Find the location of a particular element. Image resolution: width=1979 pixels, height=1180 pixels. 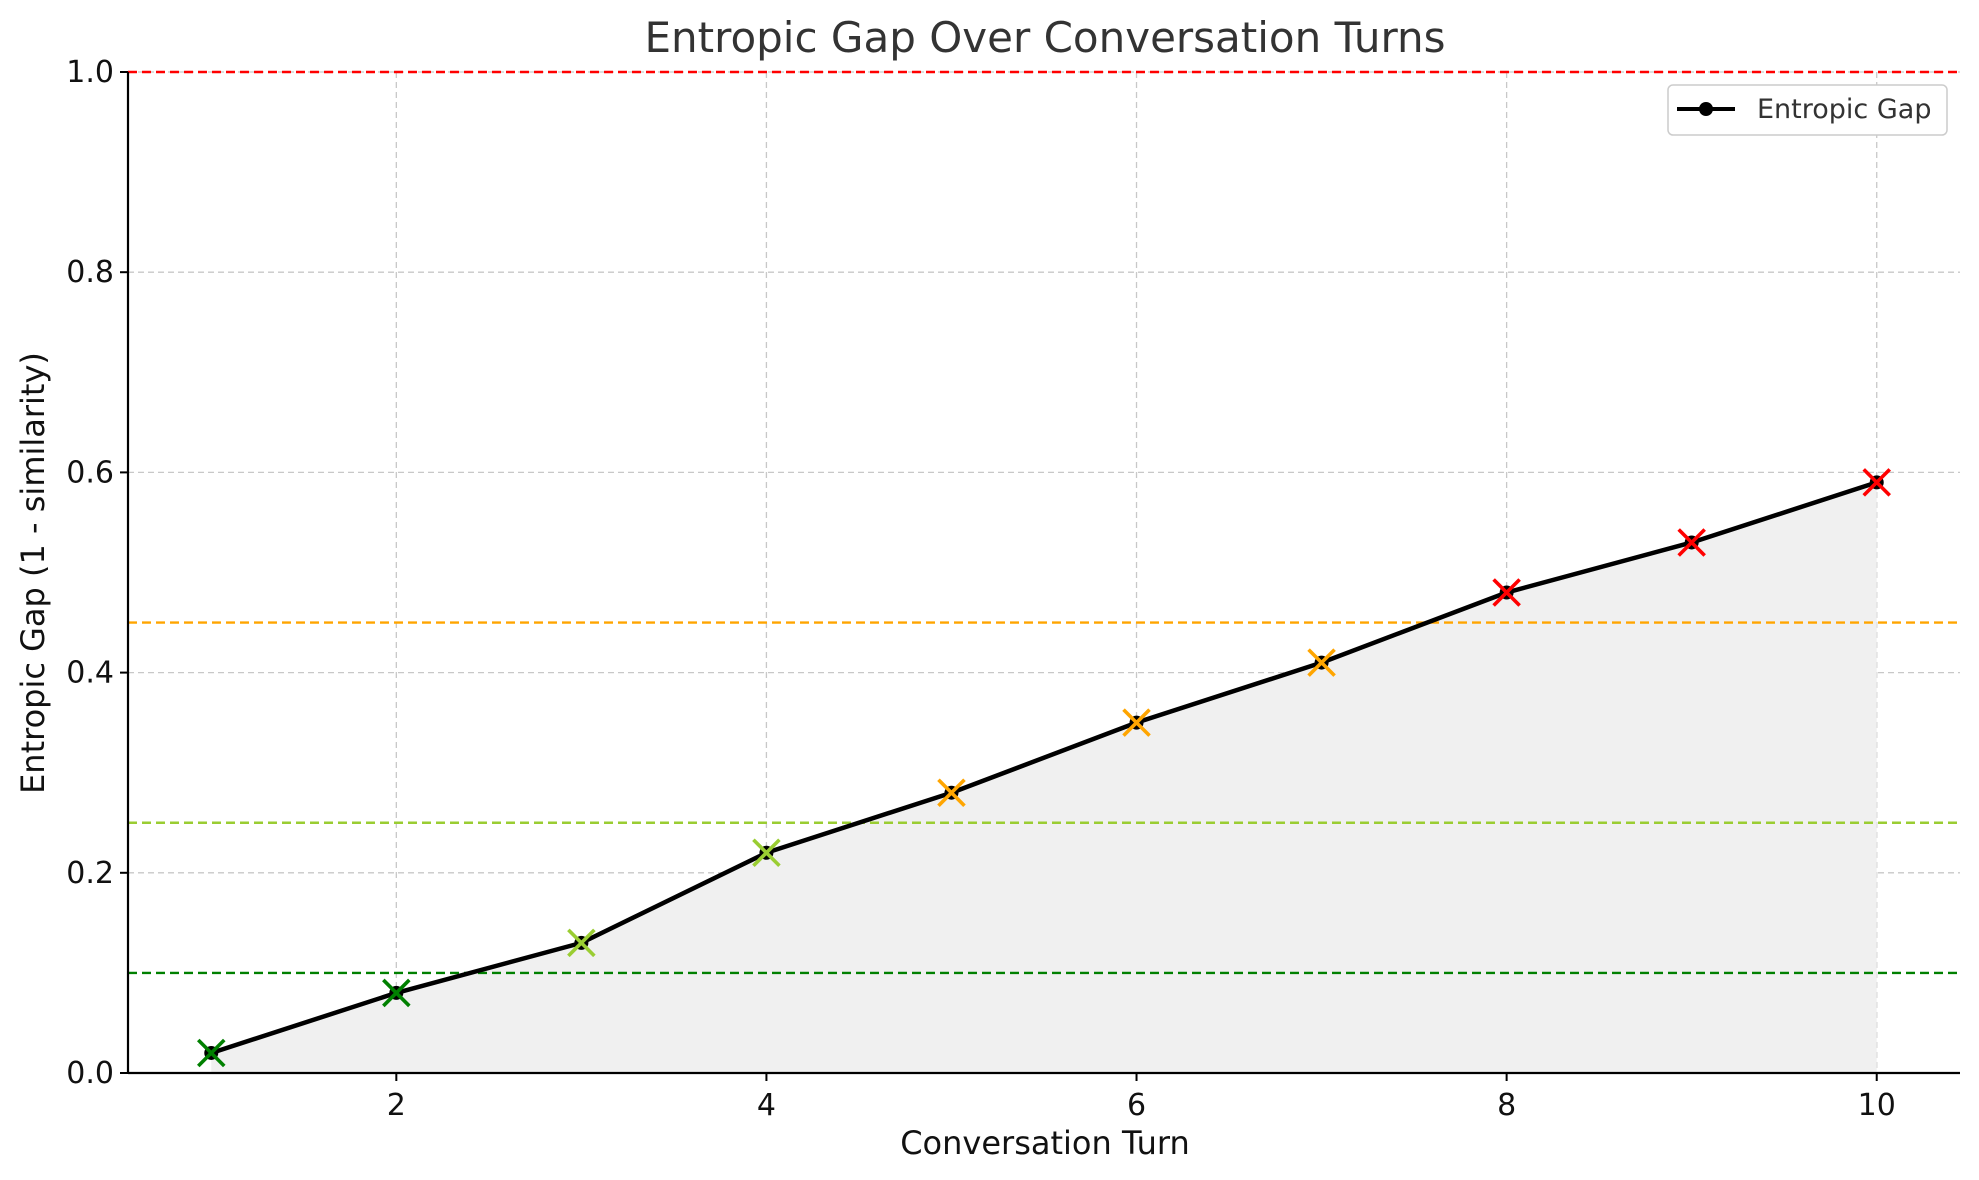

legend: Entropic Gap is located at coordinates (1807, 110).